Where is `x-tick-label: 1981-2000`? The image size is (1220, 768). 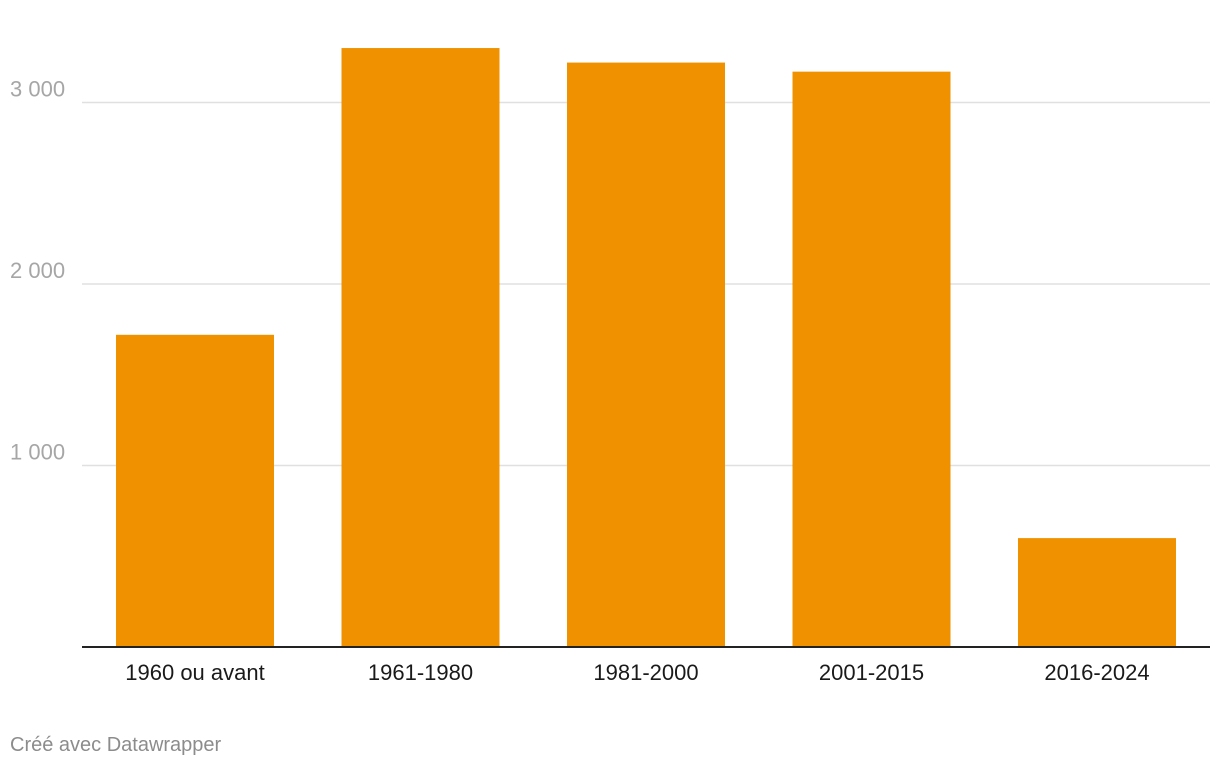 x-tick-label: 1981-2000 is located at coordinates (645, 672).